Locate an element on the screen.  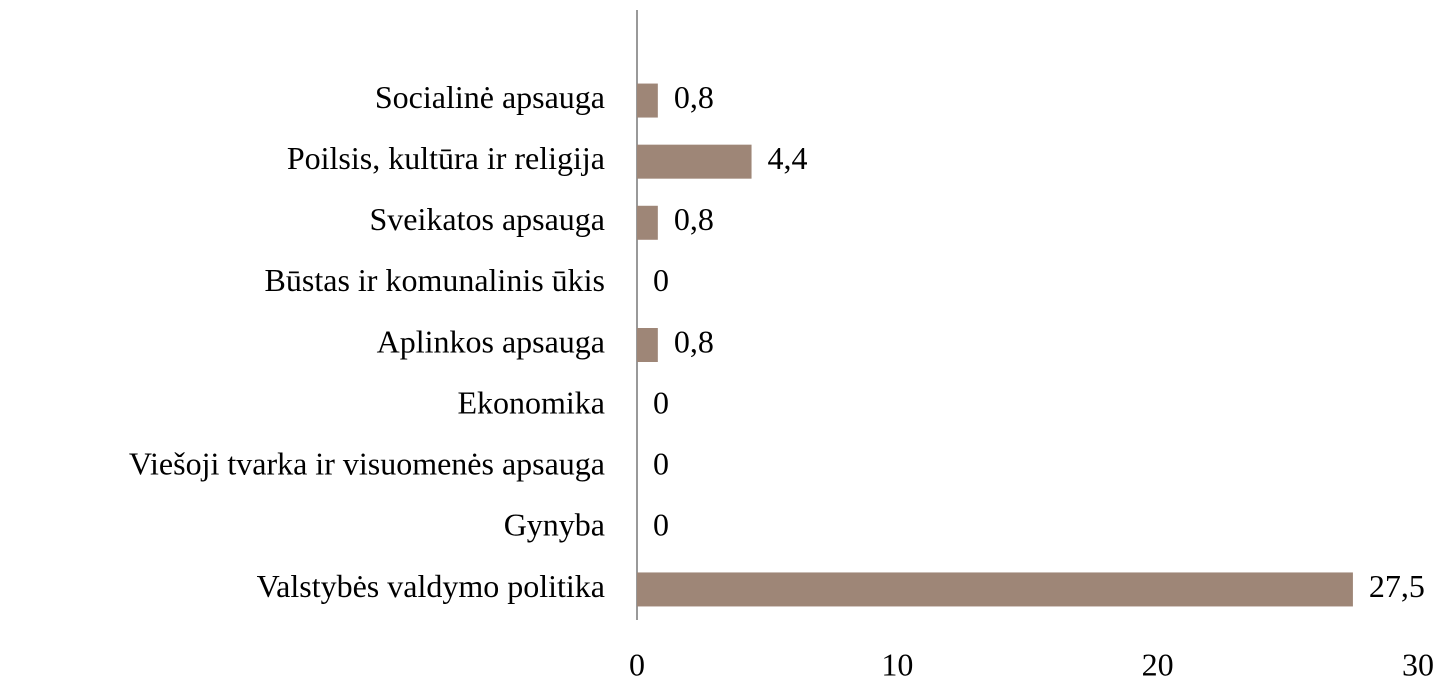
x-tick-label: 10 is located at coordinates (897, 662).